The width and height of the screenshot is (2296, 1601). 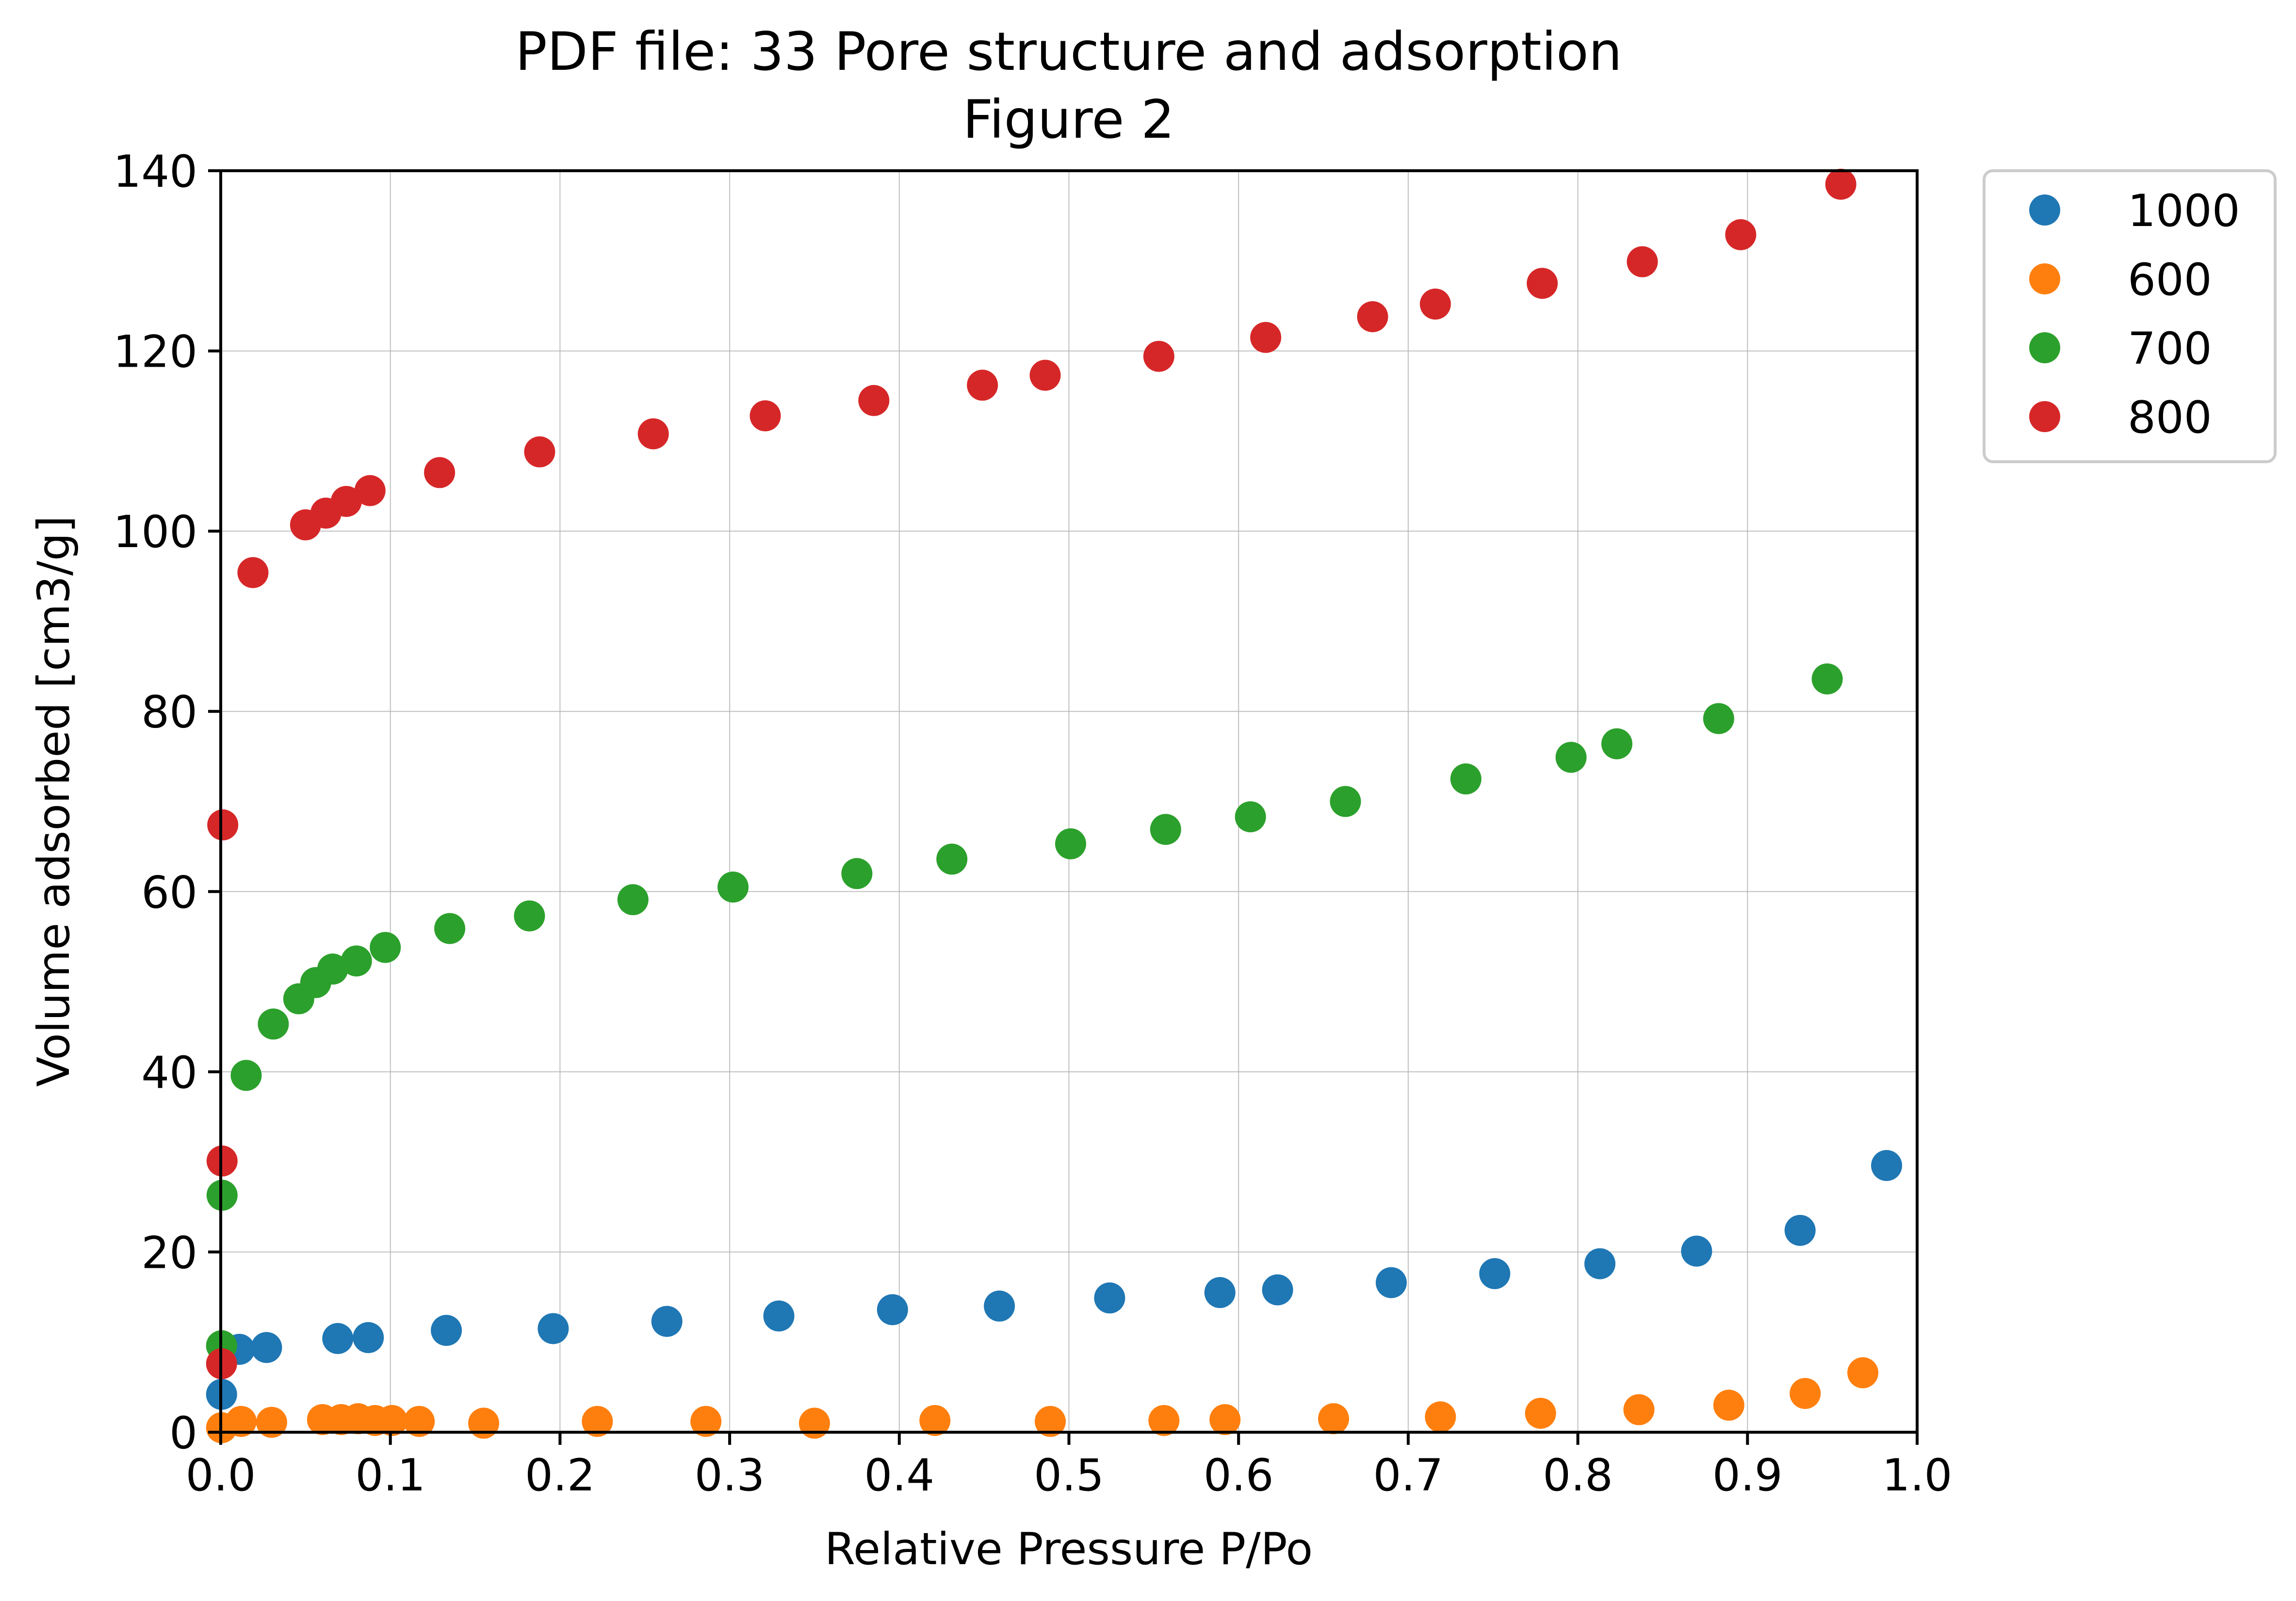 What do you see at coordinates (155, 533) in the screenshot?
I see `y-tick-label: 100` at bounding box center [155, 533].